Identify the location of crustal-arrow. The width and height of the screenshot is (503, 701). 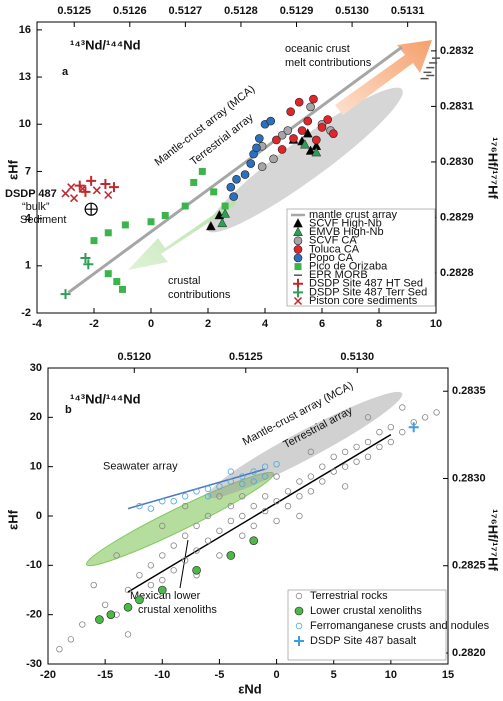
(183, 234).